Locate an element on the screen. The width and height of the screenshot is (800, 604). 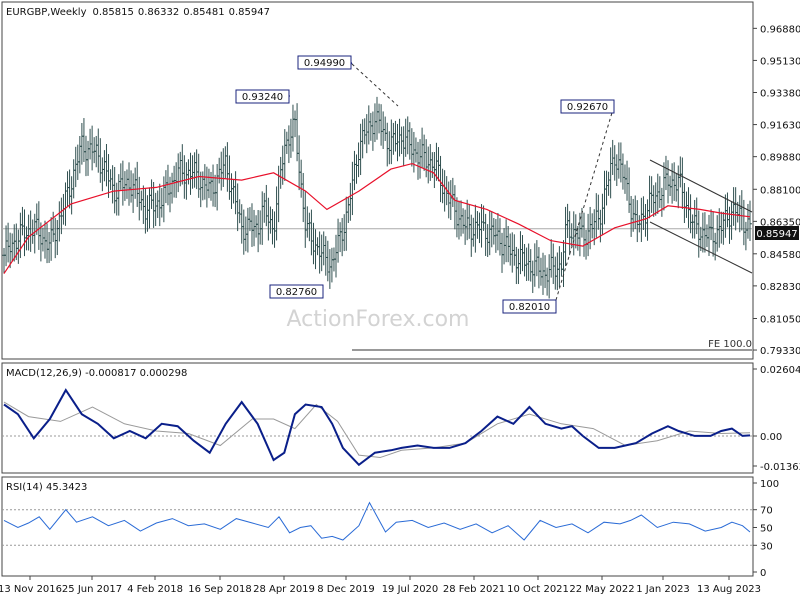
price-tick-label: 0.86350 is located at coordinates (780, 222).